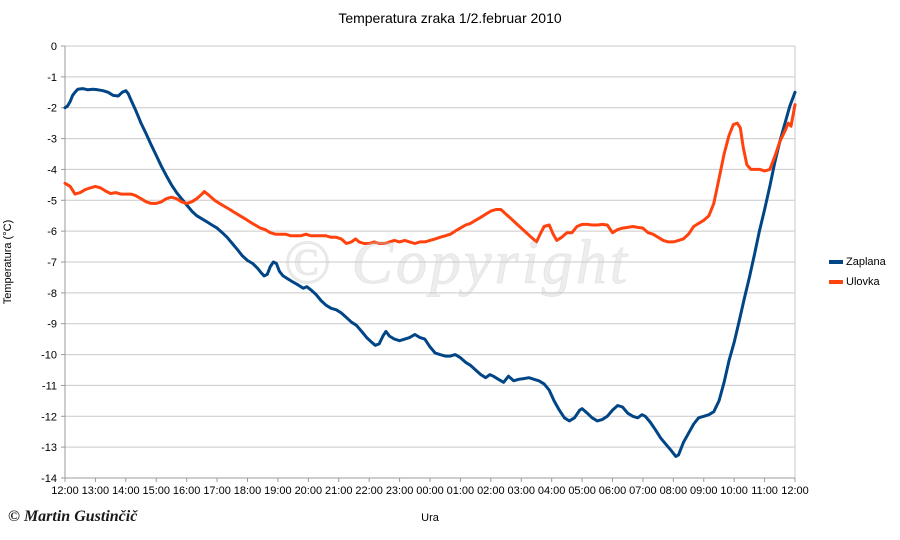 This screenshot has height=540, width=900. I want to click on y-tick-label: -12, so click(49, 417).